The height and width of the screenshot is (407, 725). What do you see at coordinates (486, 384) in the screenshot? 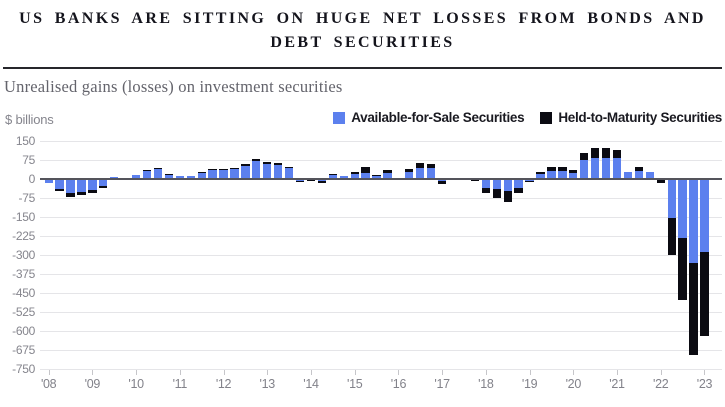
I see `x-tick-label-18: '18` at bounding box center [486, 384].